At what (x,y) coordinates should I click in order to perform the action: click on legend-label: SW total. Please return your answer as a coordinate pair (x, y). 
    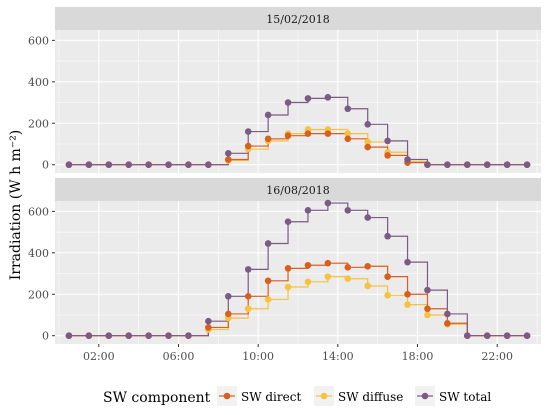
    Looking at the image, I should click on (465, 397).